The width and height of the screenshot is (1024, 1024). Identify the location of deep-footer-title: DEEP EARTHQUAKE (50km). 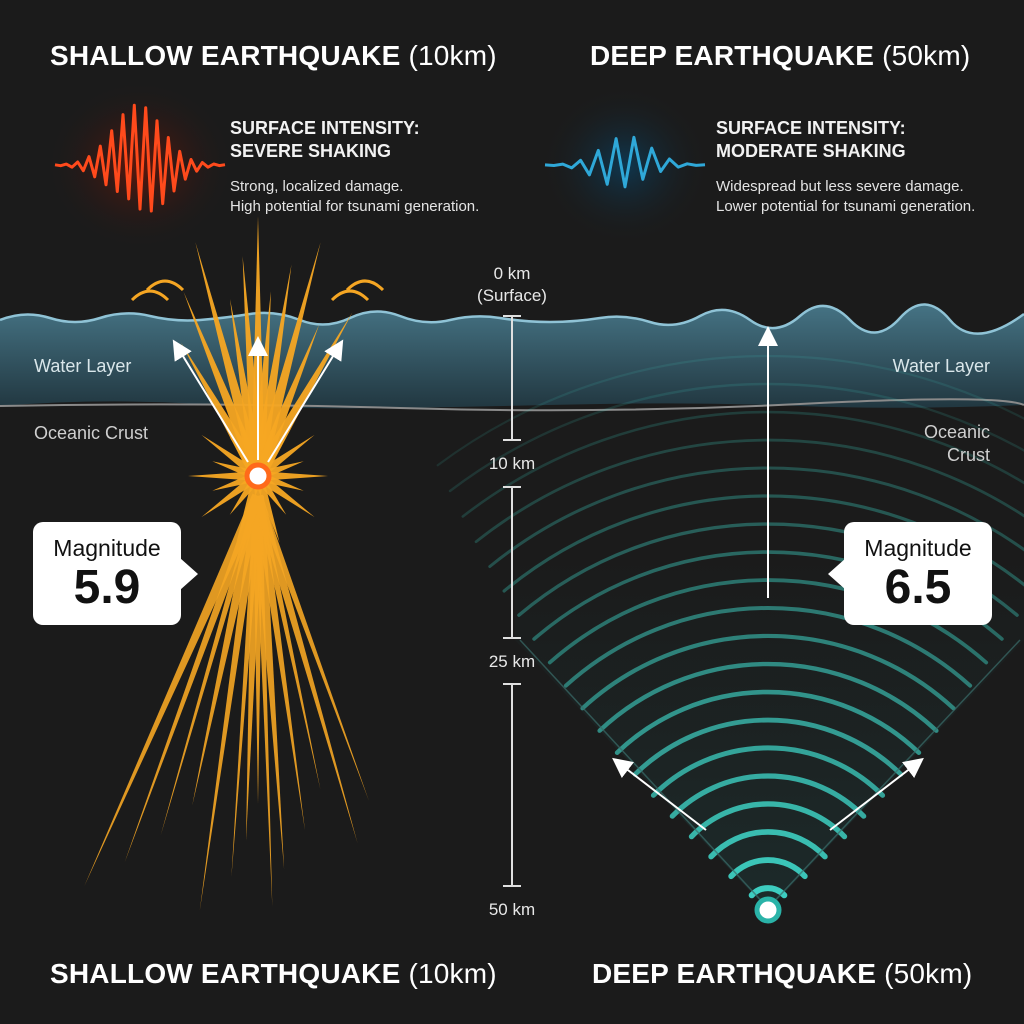
(782, 974).